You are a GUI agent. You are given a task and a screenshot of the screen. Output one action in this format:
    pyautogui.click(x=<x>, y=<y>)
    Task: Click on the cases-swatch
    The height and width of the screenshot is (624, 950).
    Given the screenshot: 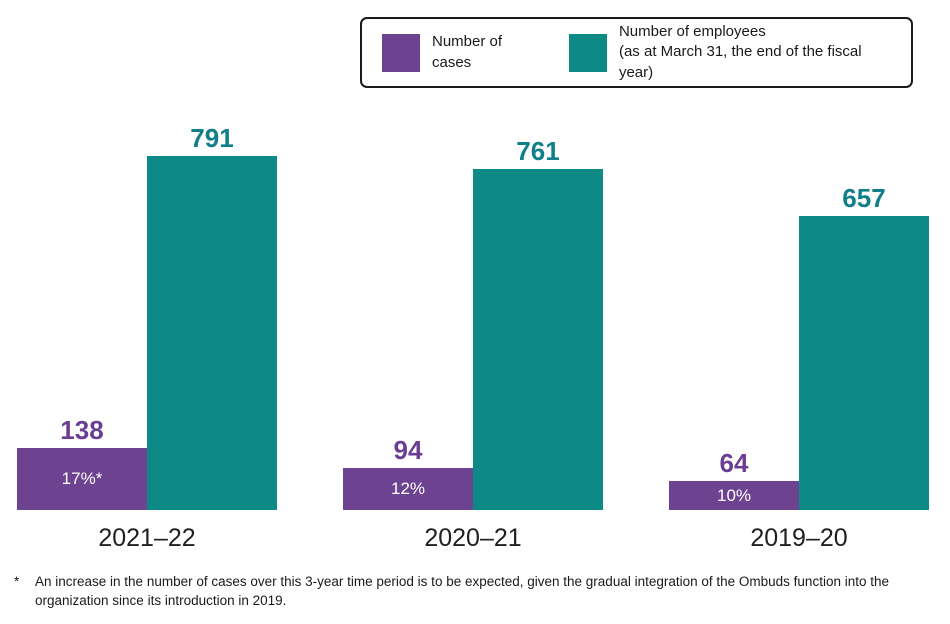 What is the action you would take?
    pyautogui.click(x=401, y=52)
    